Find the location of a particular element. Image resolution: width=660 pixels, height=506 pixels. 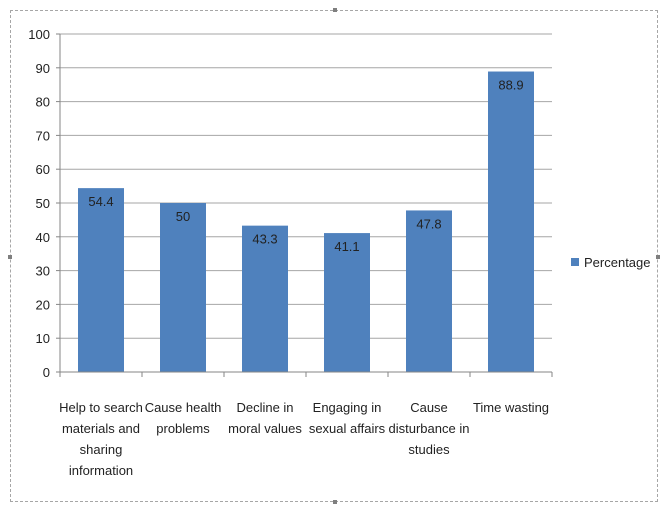

x-category-line: Decline in is located at coordinates (264, 407).